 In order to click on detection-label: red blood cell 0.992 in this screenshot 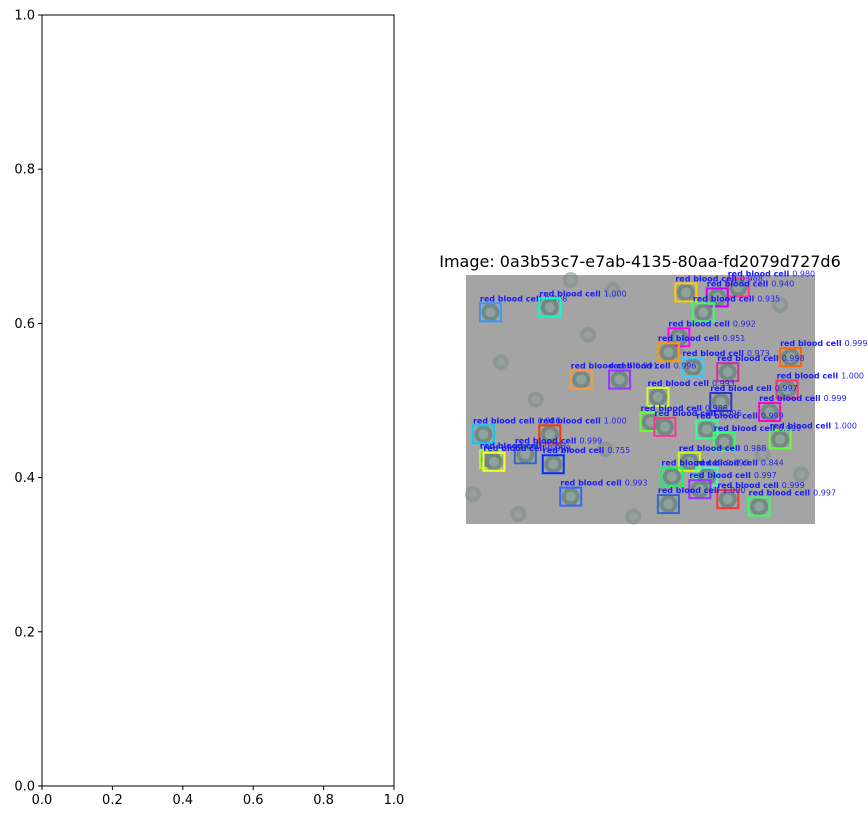, I will do `click(711, 323)`.